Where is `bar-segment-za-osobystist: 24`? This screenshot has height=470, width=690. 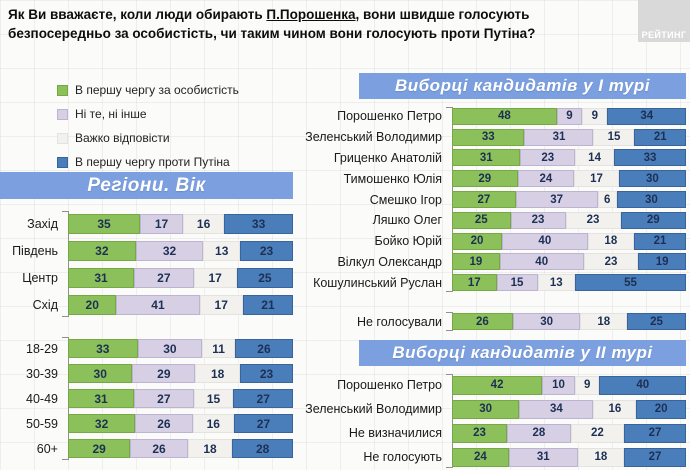
bar-segment-za-osobystist: 24 is located at coordinates (480, 457).